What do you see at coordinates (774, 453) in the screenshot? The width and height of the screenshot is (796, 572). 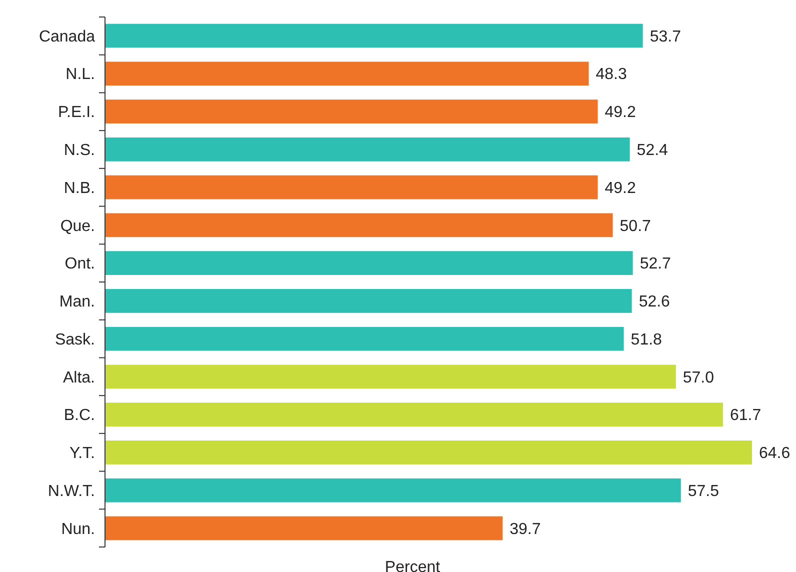 I see `data-label: 64.6` at bounding box center [774, 453].